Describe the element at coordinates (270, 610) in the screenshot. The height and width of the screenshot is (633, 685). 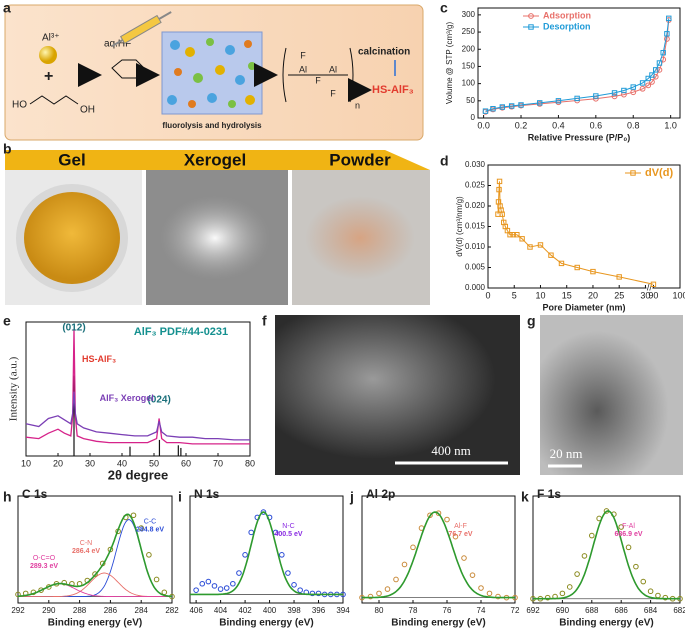
I see `x-tick-label: 400` at that location.